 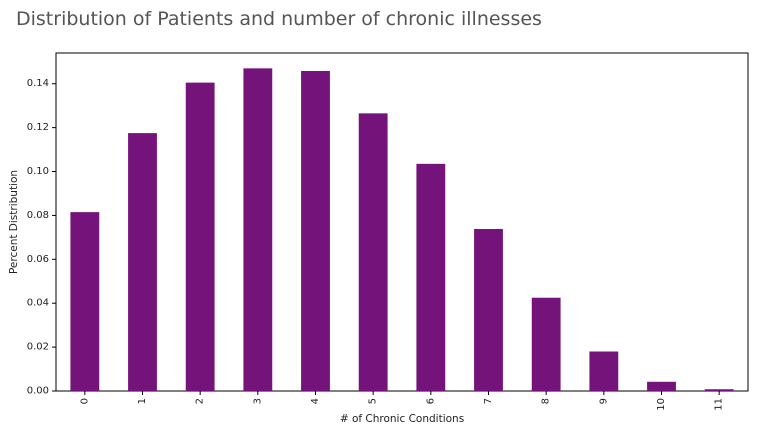 What do you see at coordinates (38, 347) in the screenshot?
I see `y-tick-label: 0.02` at bounding box center [38, 347].